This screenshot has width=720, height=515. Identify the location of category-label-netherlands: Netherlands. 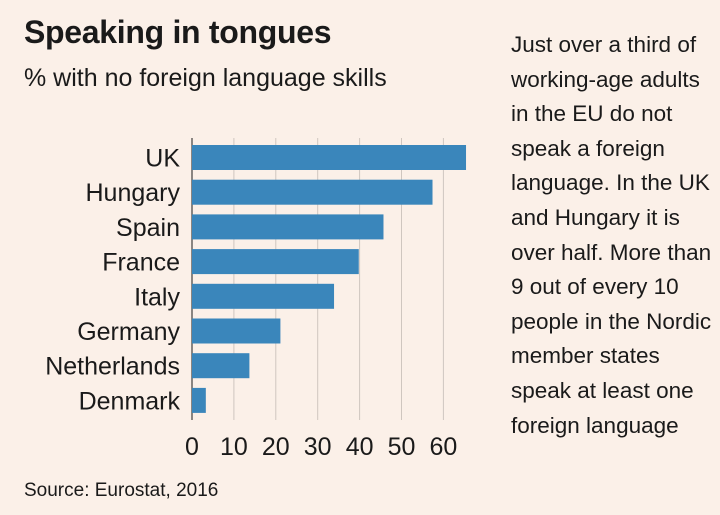
(112, 367).